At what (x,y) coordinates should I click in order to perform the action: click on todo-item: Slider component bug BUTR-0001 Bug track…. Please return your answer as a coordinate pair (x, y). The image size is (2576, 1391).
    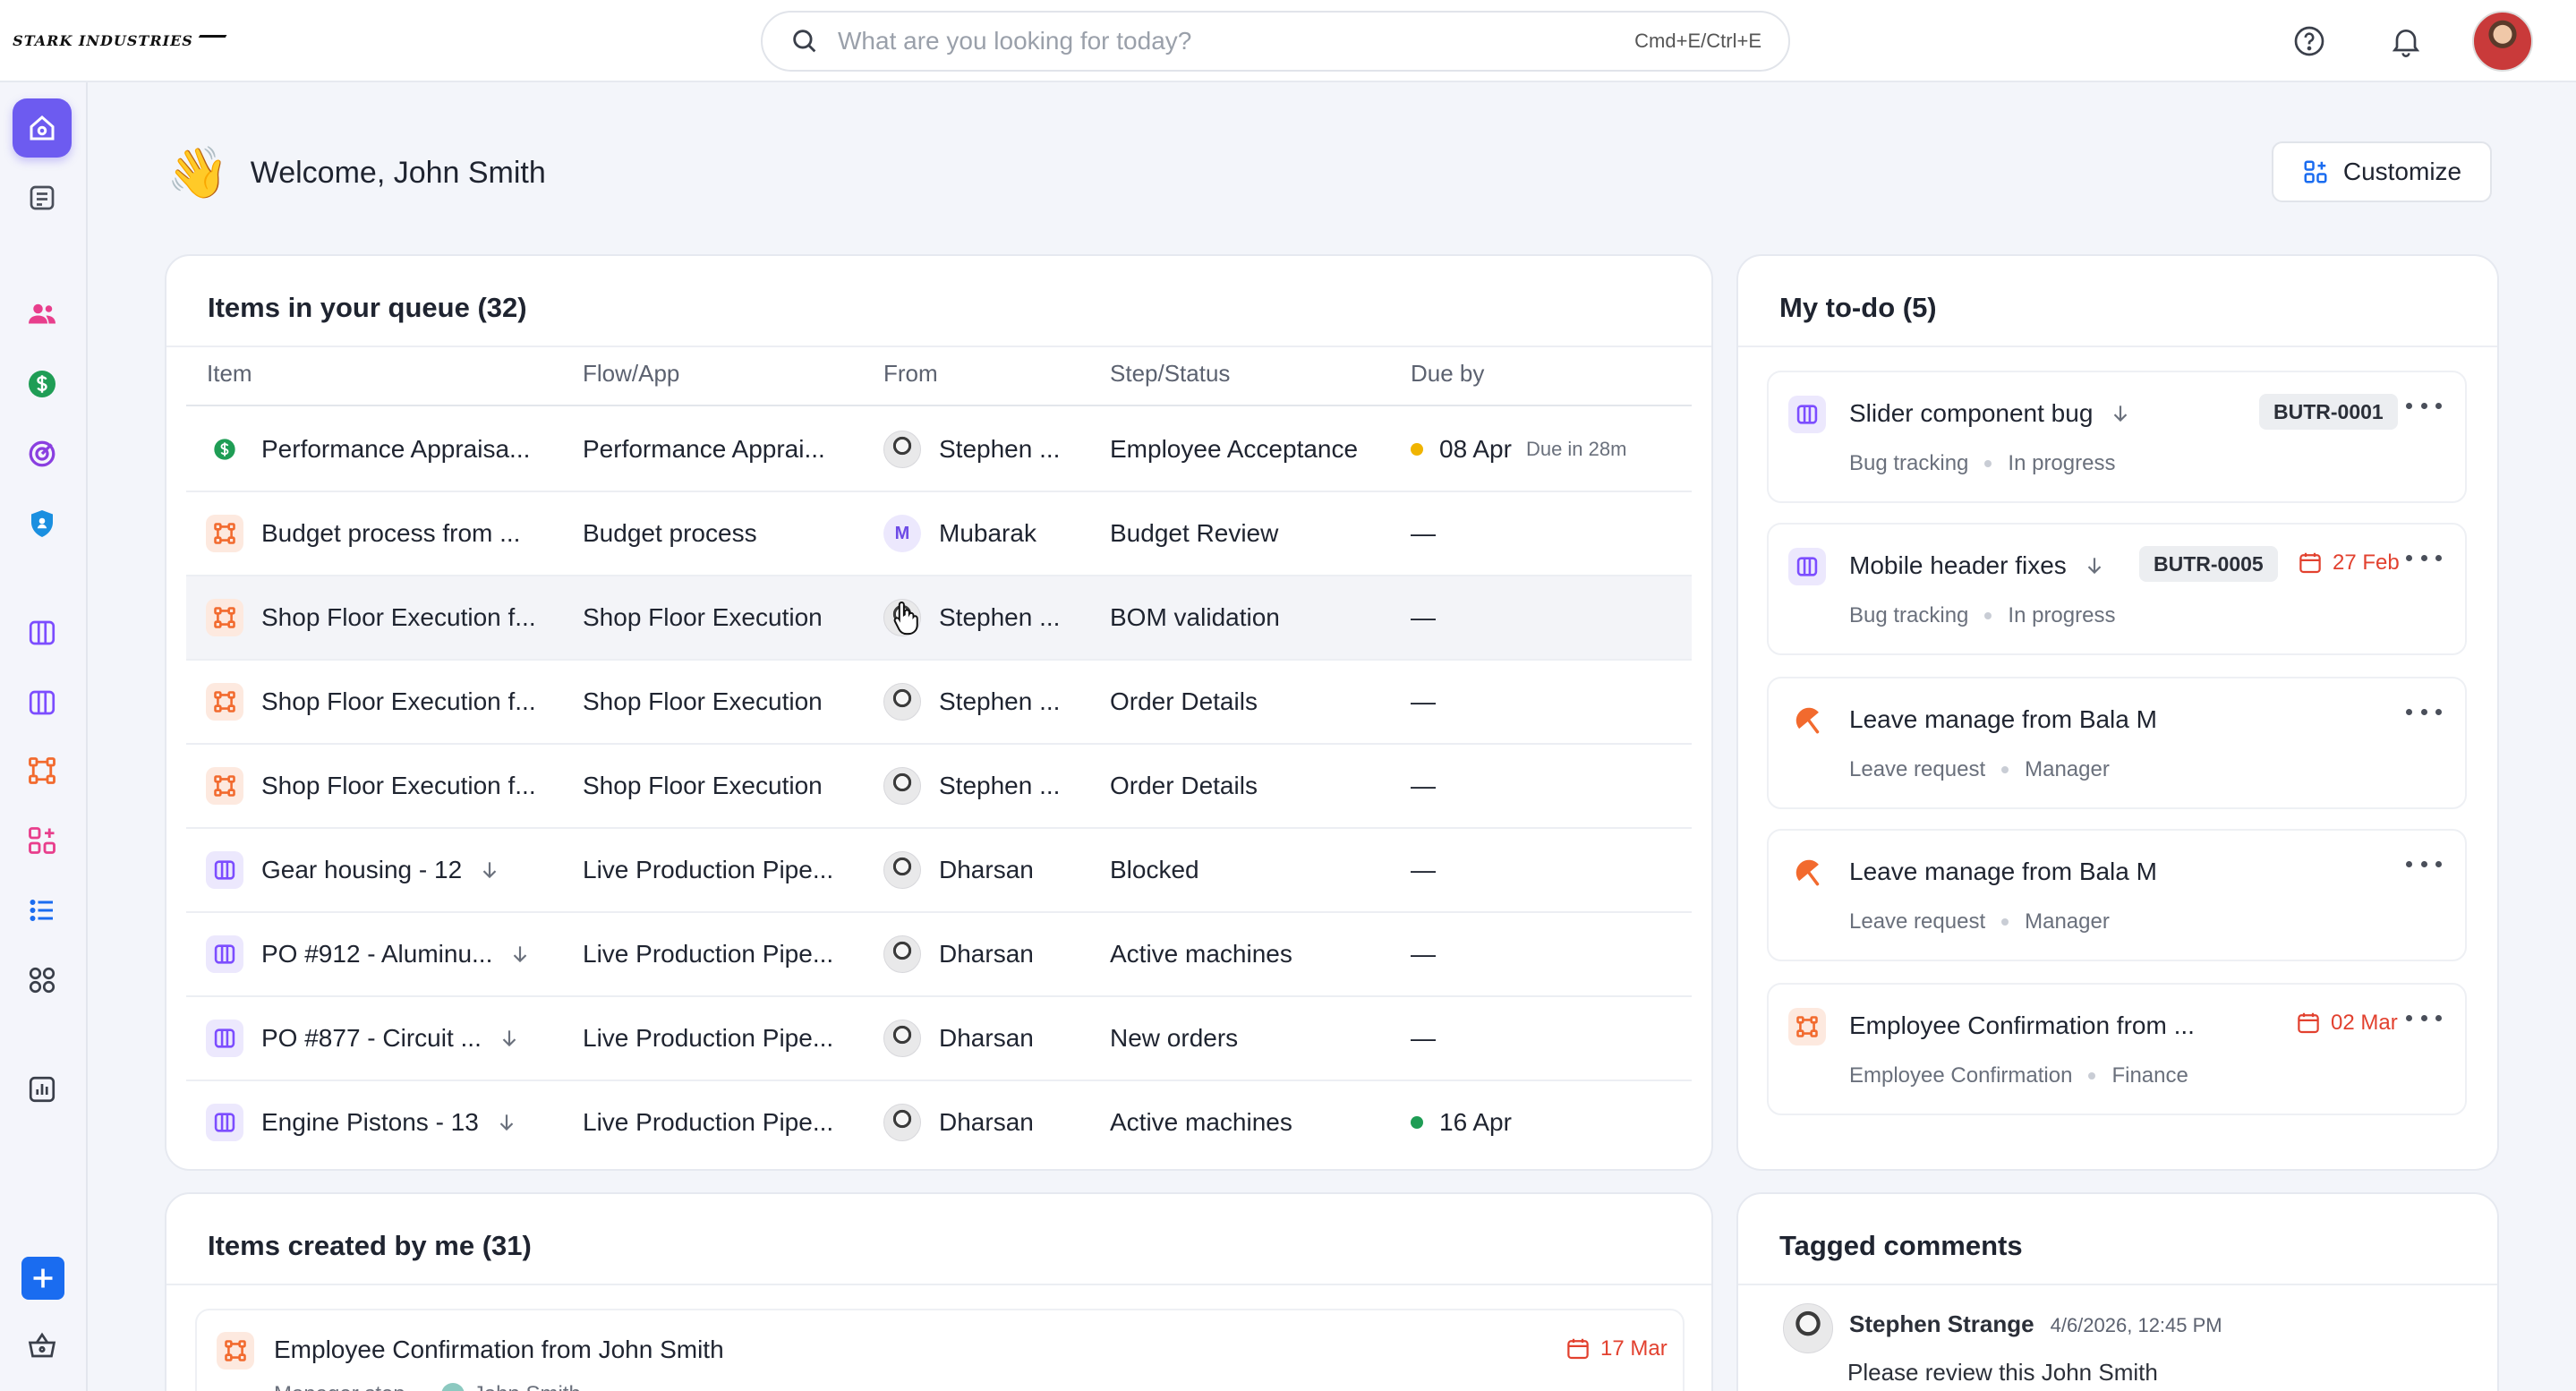
    Looking at the image, I should click on (2117, 437).